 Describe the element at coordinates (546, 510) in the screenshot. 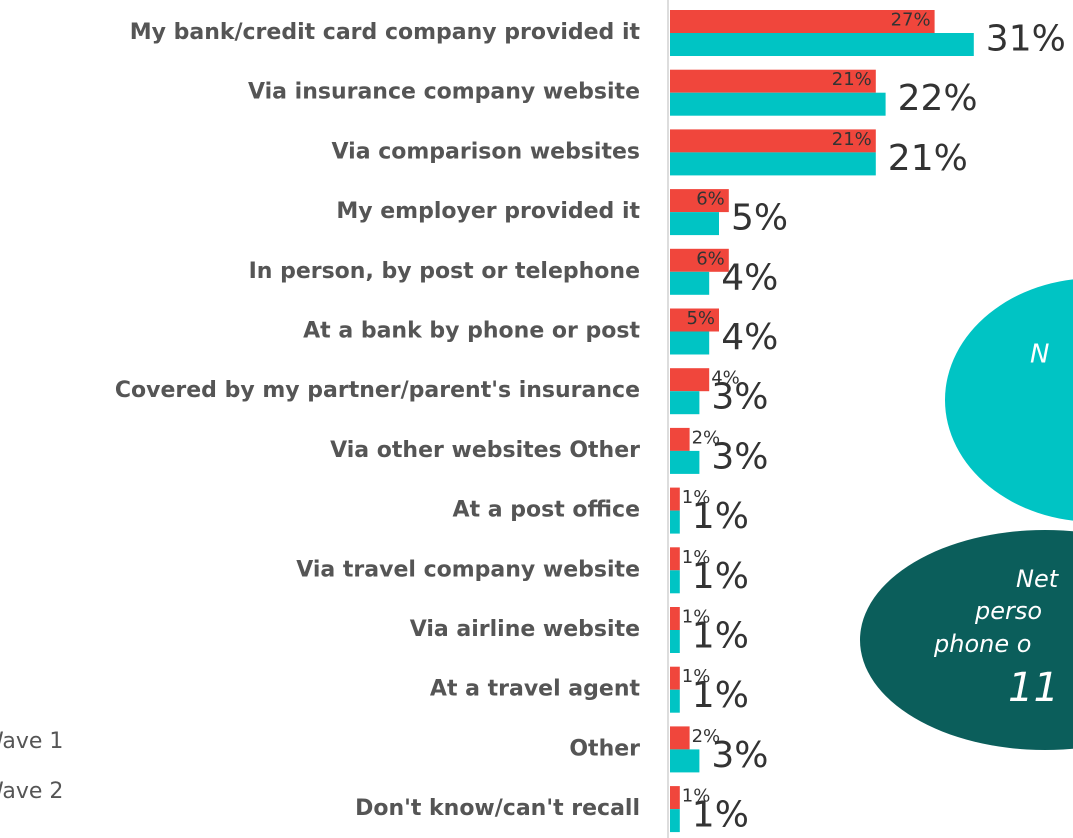

I see `category-label: At a post office` at that location.